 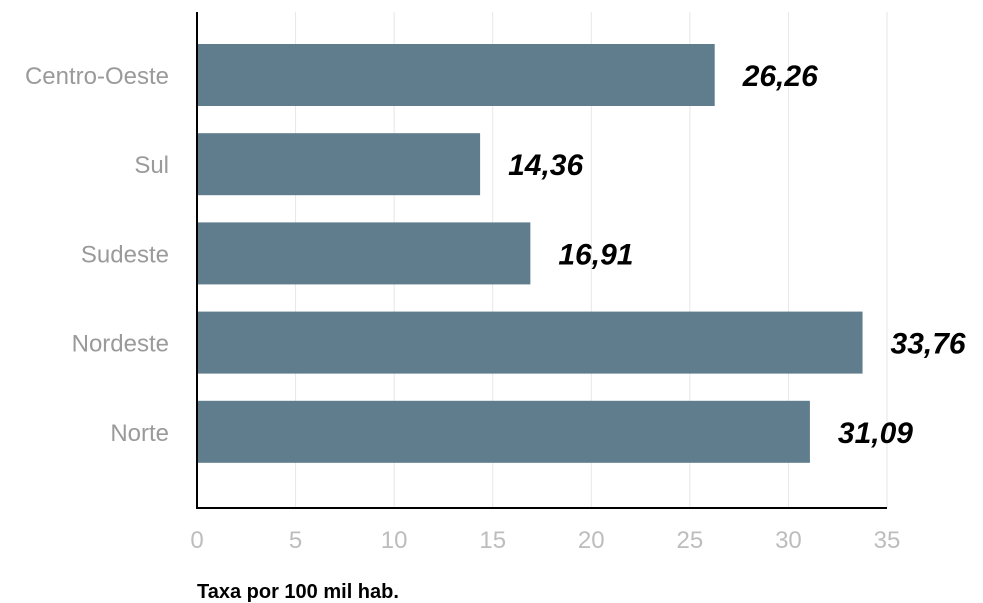 I want to click on value-label: 31,09, so click(x=875, y=433).